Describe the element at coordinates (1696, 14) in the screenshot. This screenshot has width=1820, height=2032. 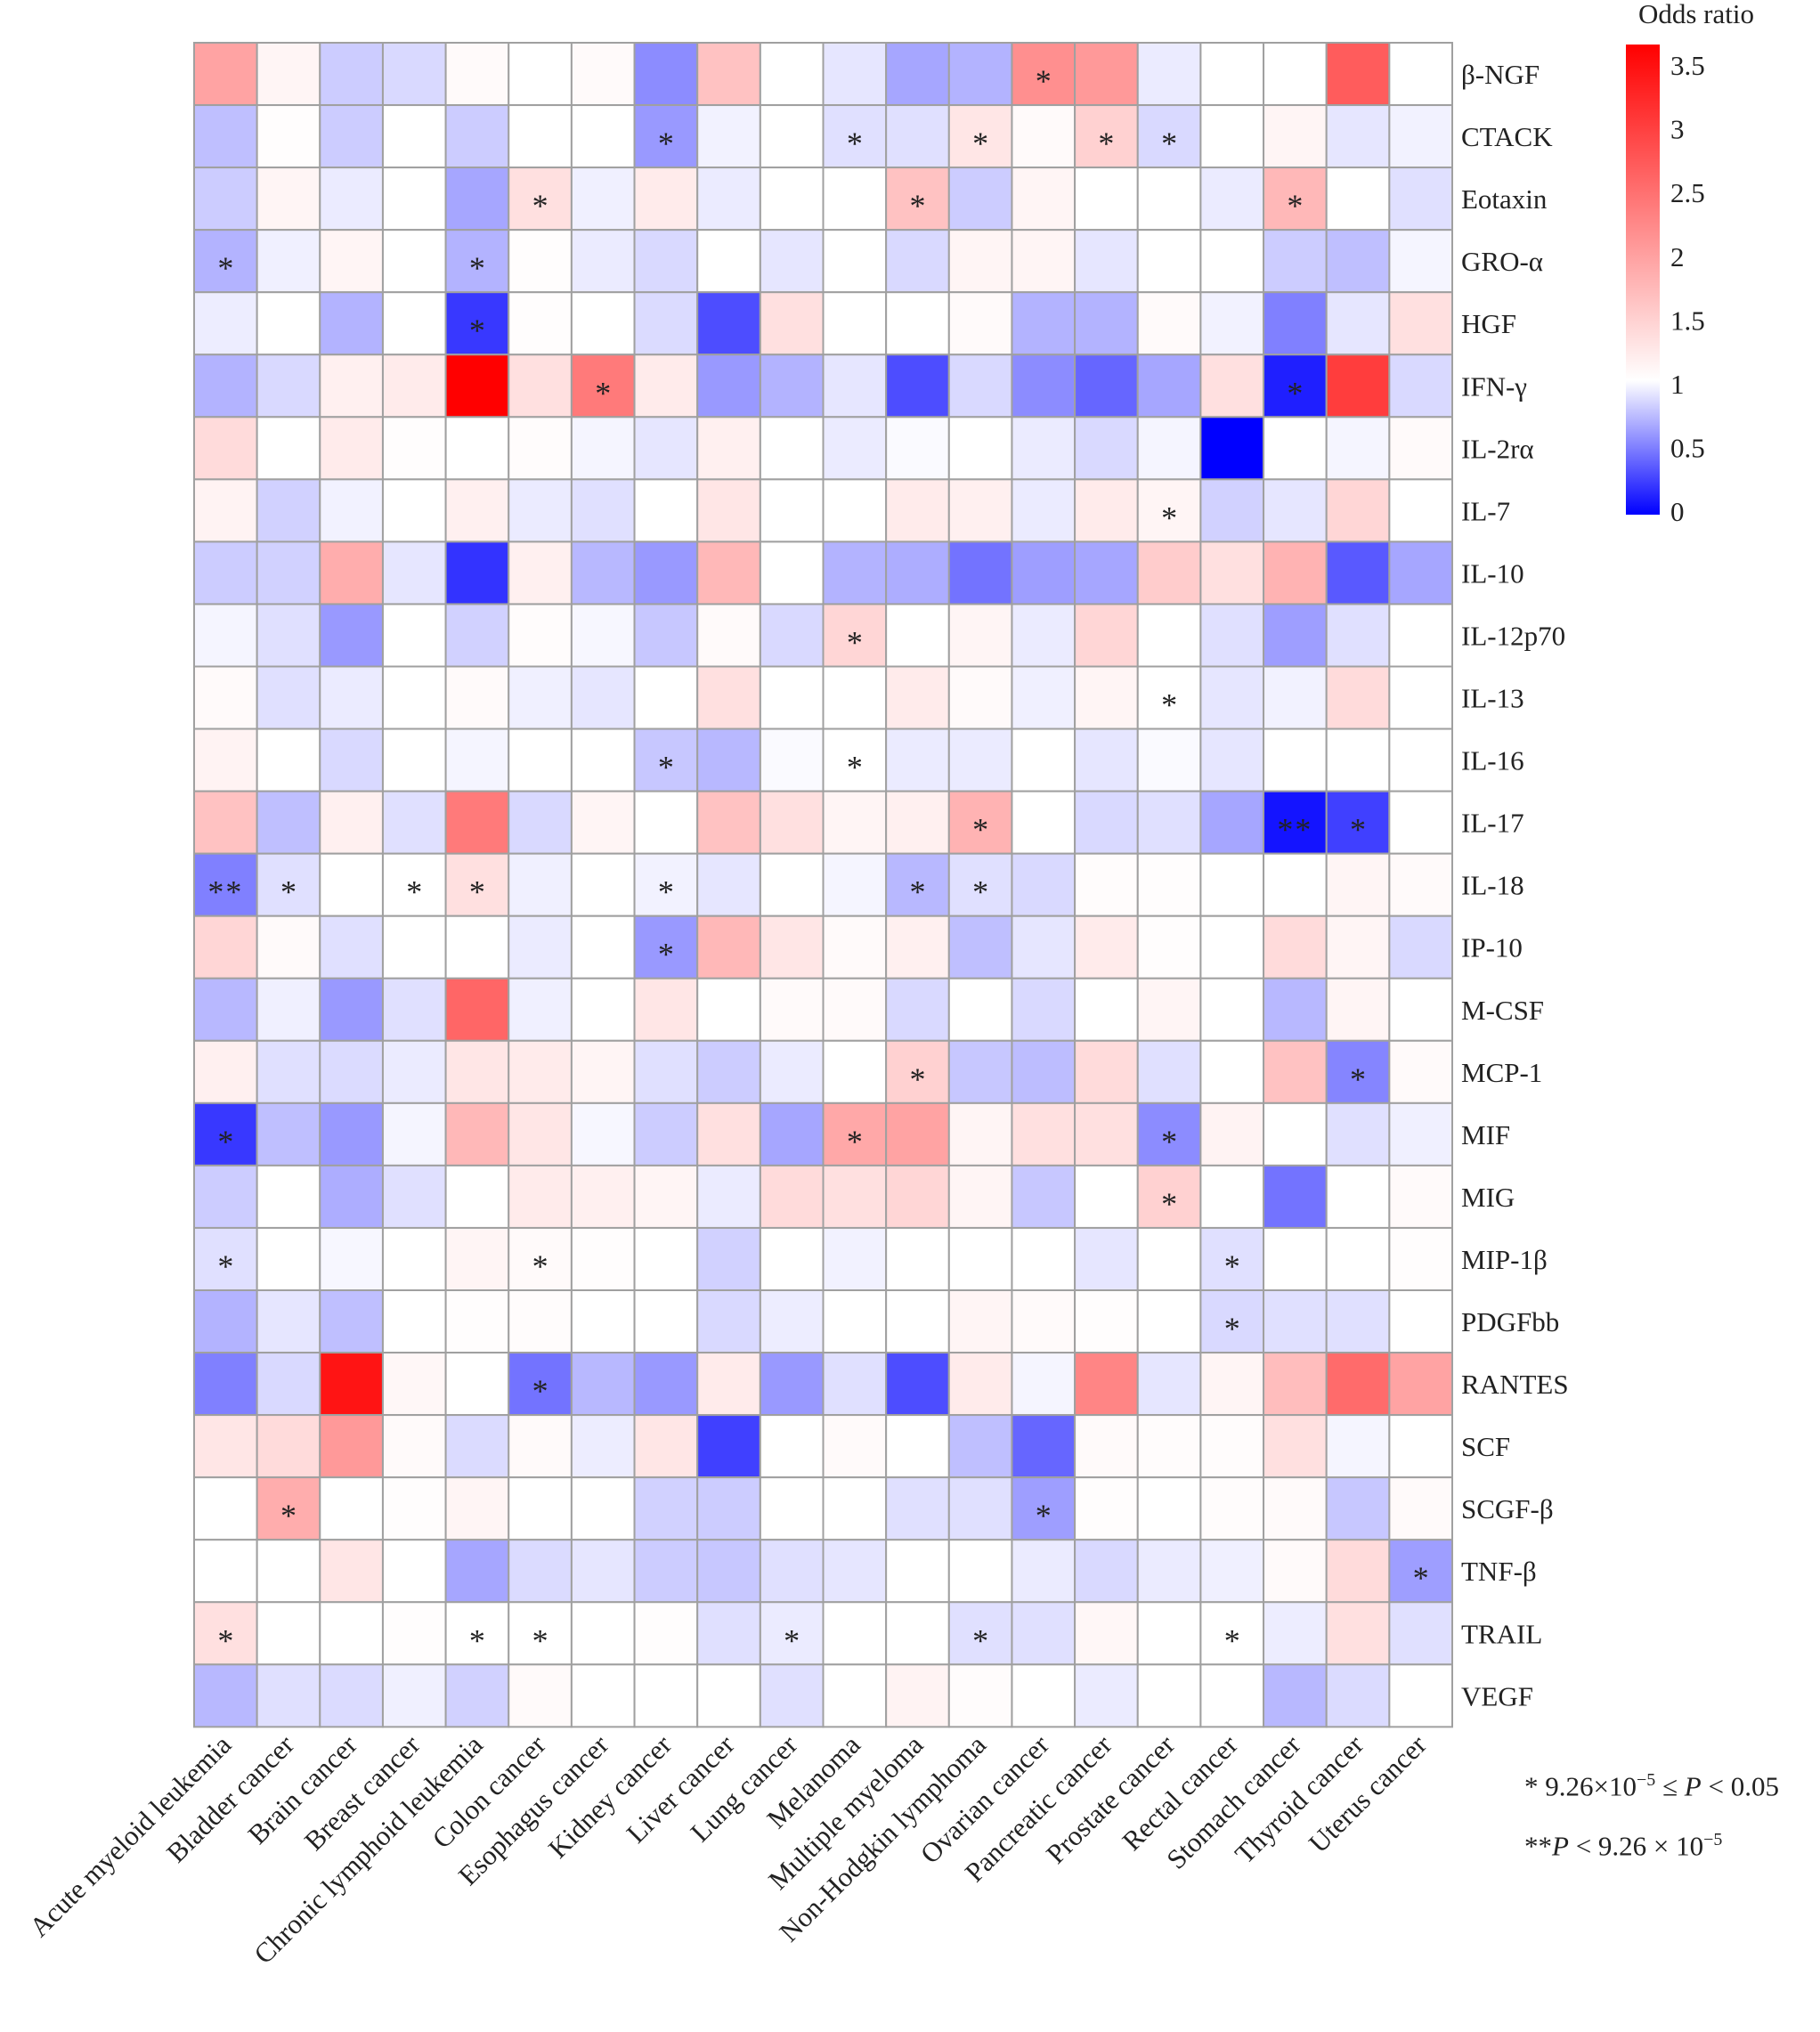
I see `legend-title: Odds ratio` at that location.